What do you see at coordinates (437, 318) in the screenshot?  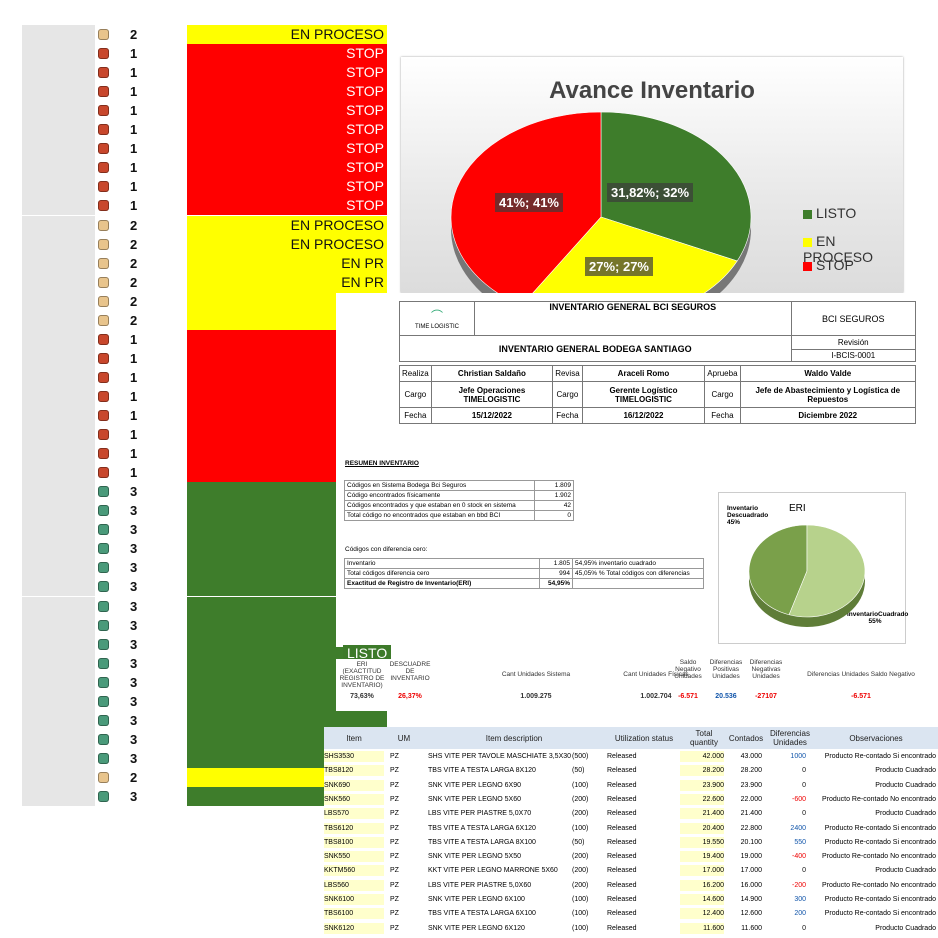 I see `time-logistic-logo: ⌒ TIME LOGISTIC` at bounding box center [437, 318].